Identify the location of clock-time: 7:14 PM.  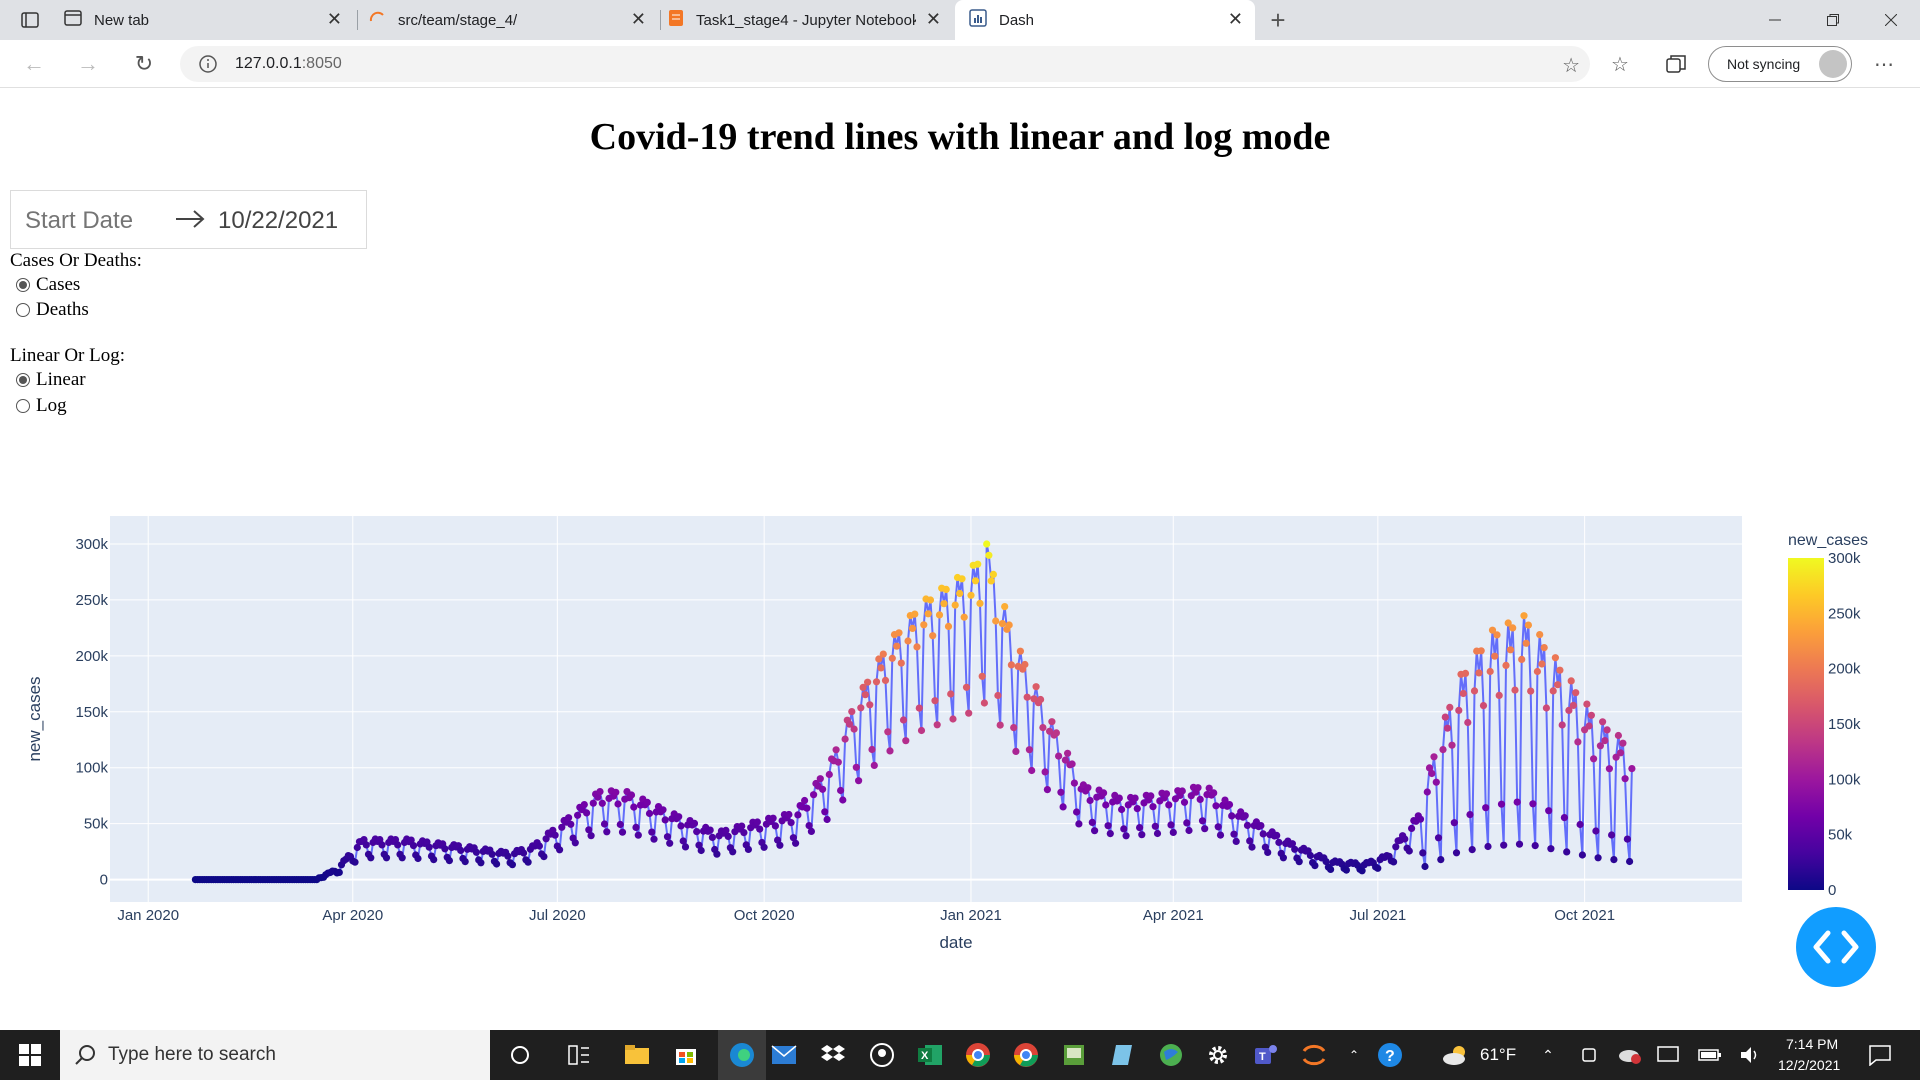
(1812, 1044).